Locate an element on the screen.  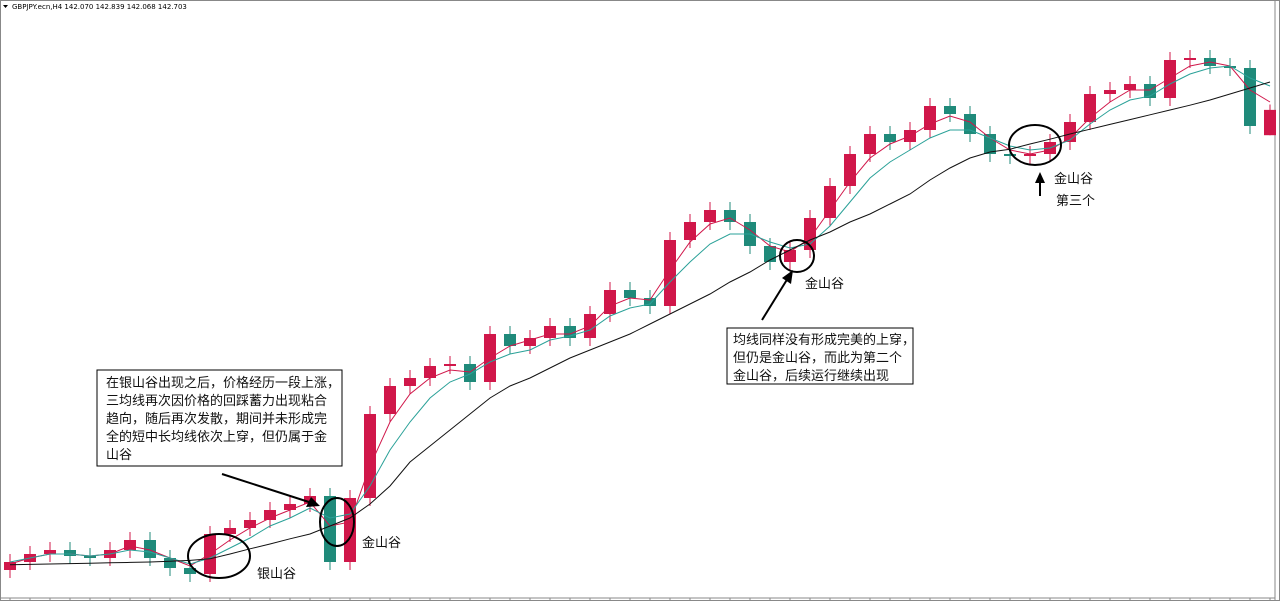
note-line: 全的短中长均线依次上穿，但仍属于金 is located at coordinates (216, 437).